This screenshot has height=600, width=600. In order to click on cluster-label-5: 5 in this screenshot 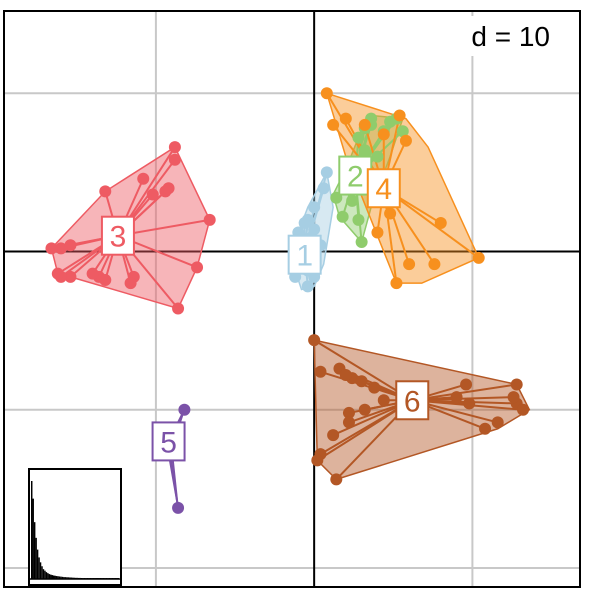, I will do `click(168, 441)`.